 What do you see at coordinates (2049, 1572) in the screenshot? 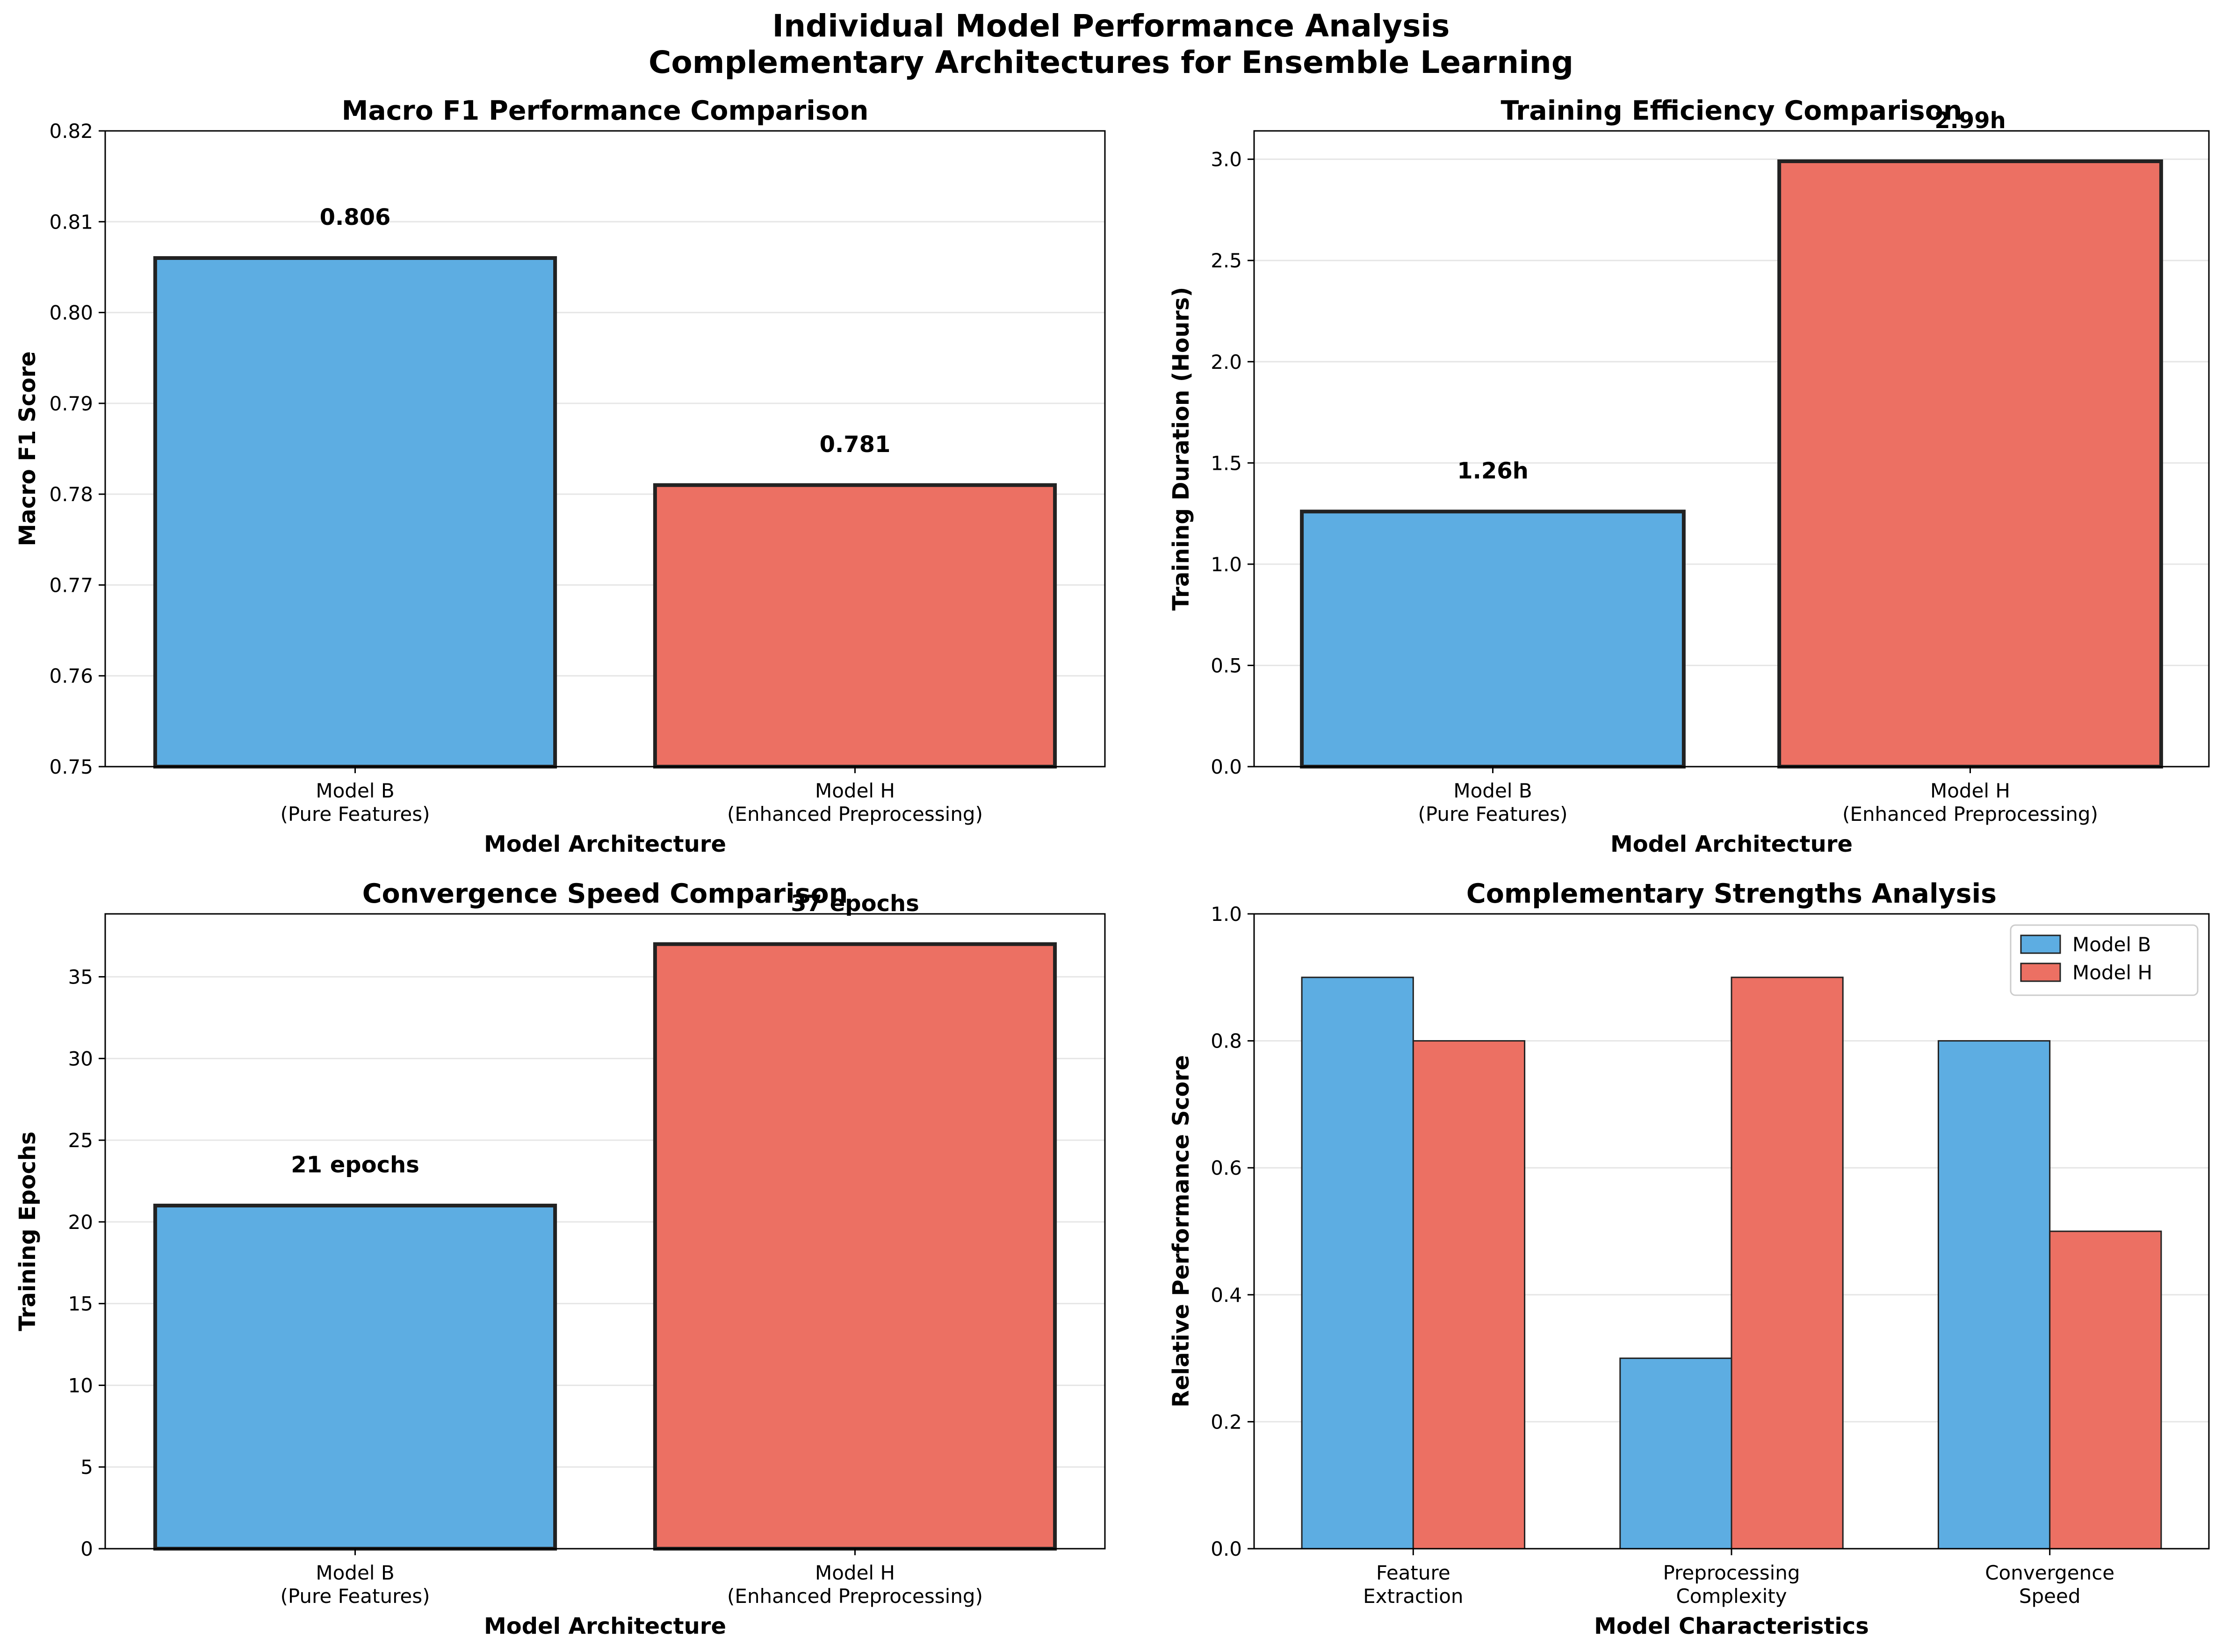
I see `x-tick-label: Convergence` at bounding box center [2049, 1572].